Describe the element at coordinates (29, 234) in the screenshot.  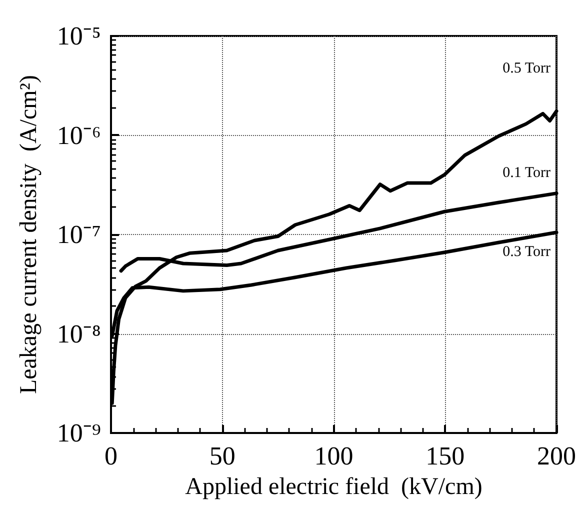
I see `y-axis-title: Leakage current density (A/cm²)` at that location.